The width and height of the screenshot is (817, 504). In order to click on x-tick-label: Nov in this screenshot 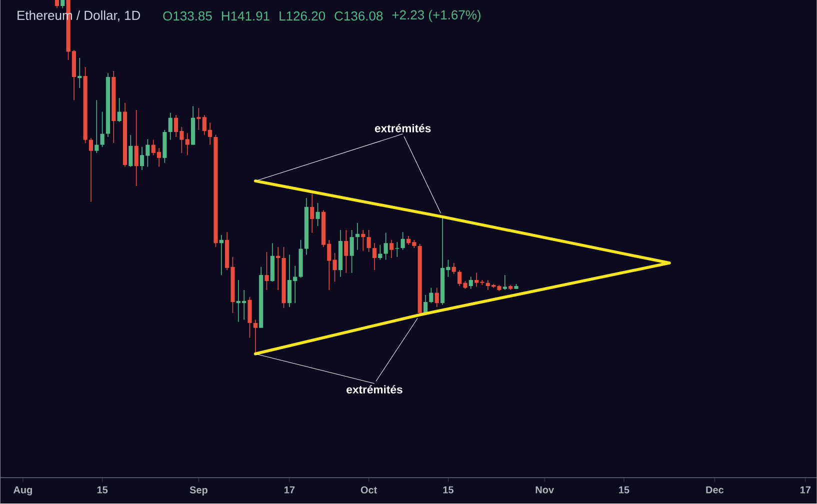, I will do `click(545, 490)`.